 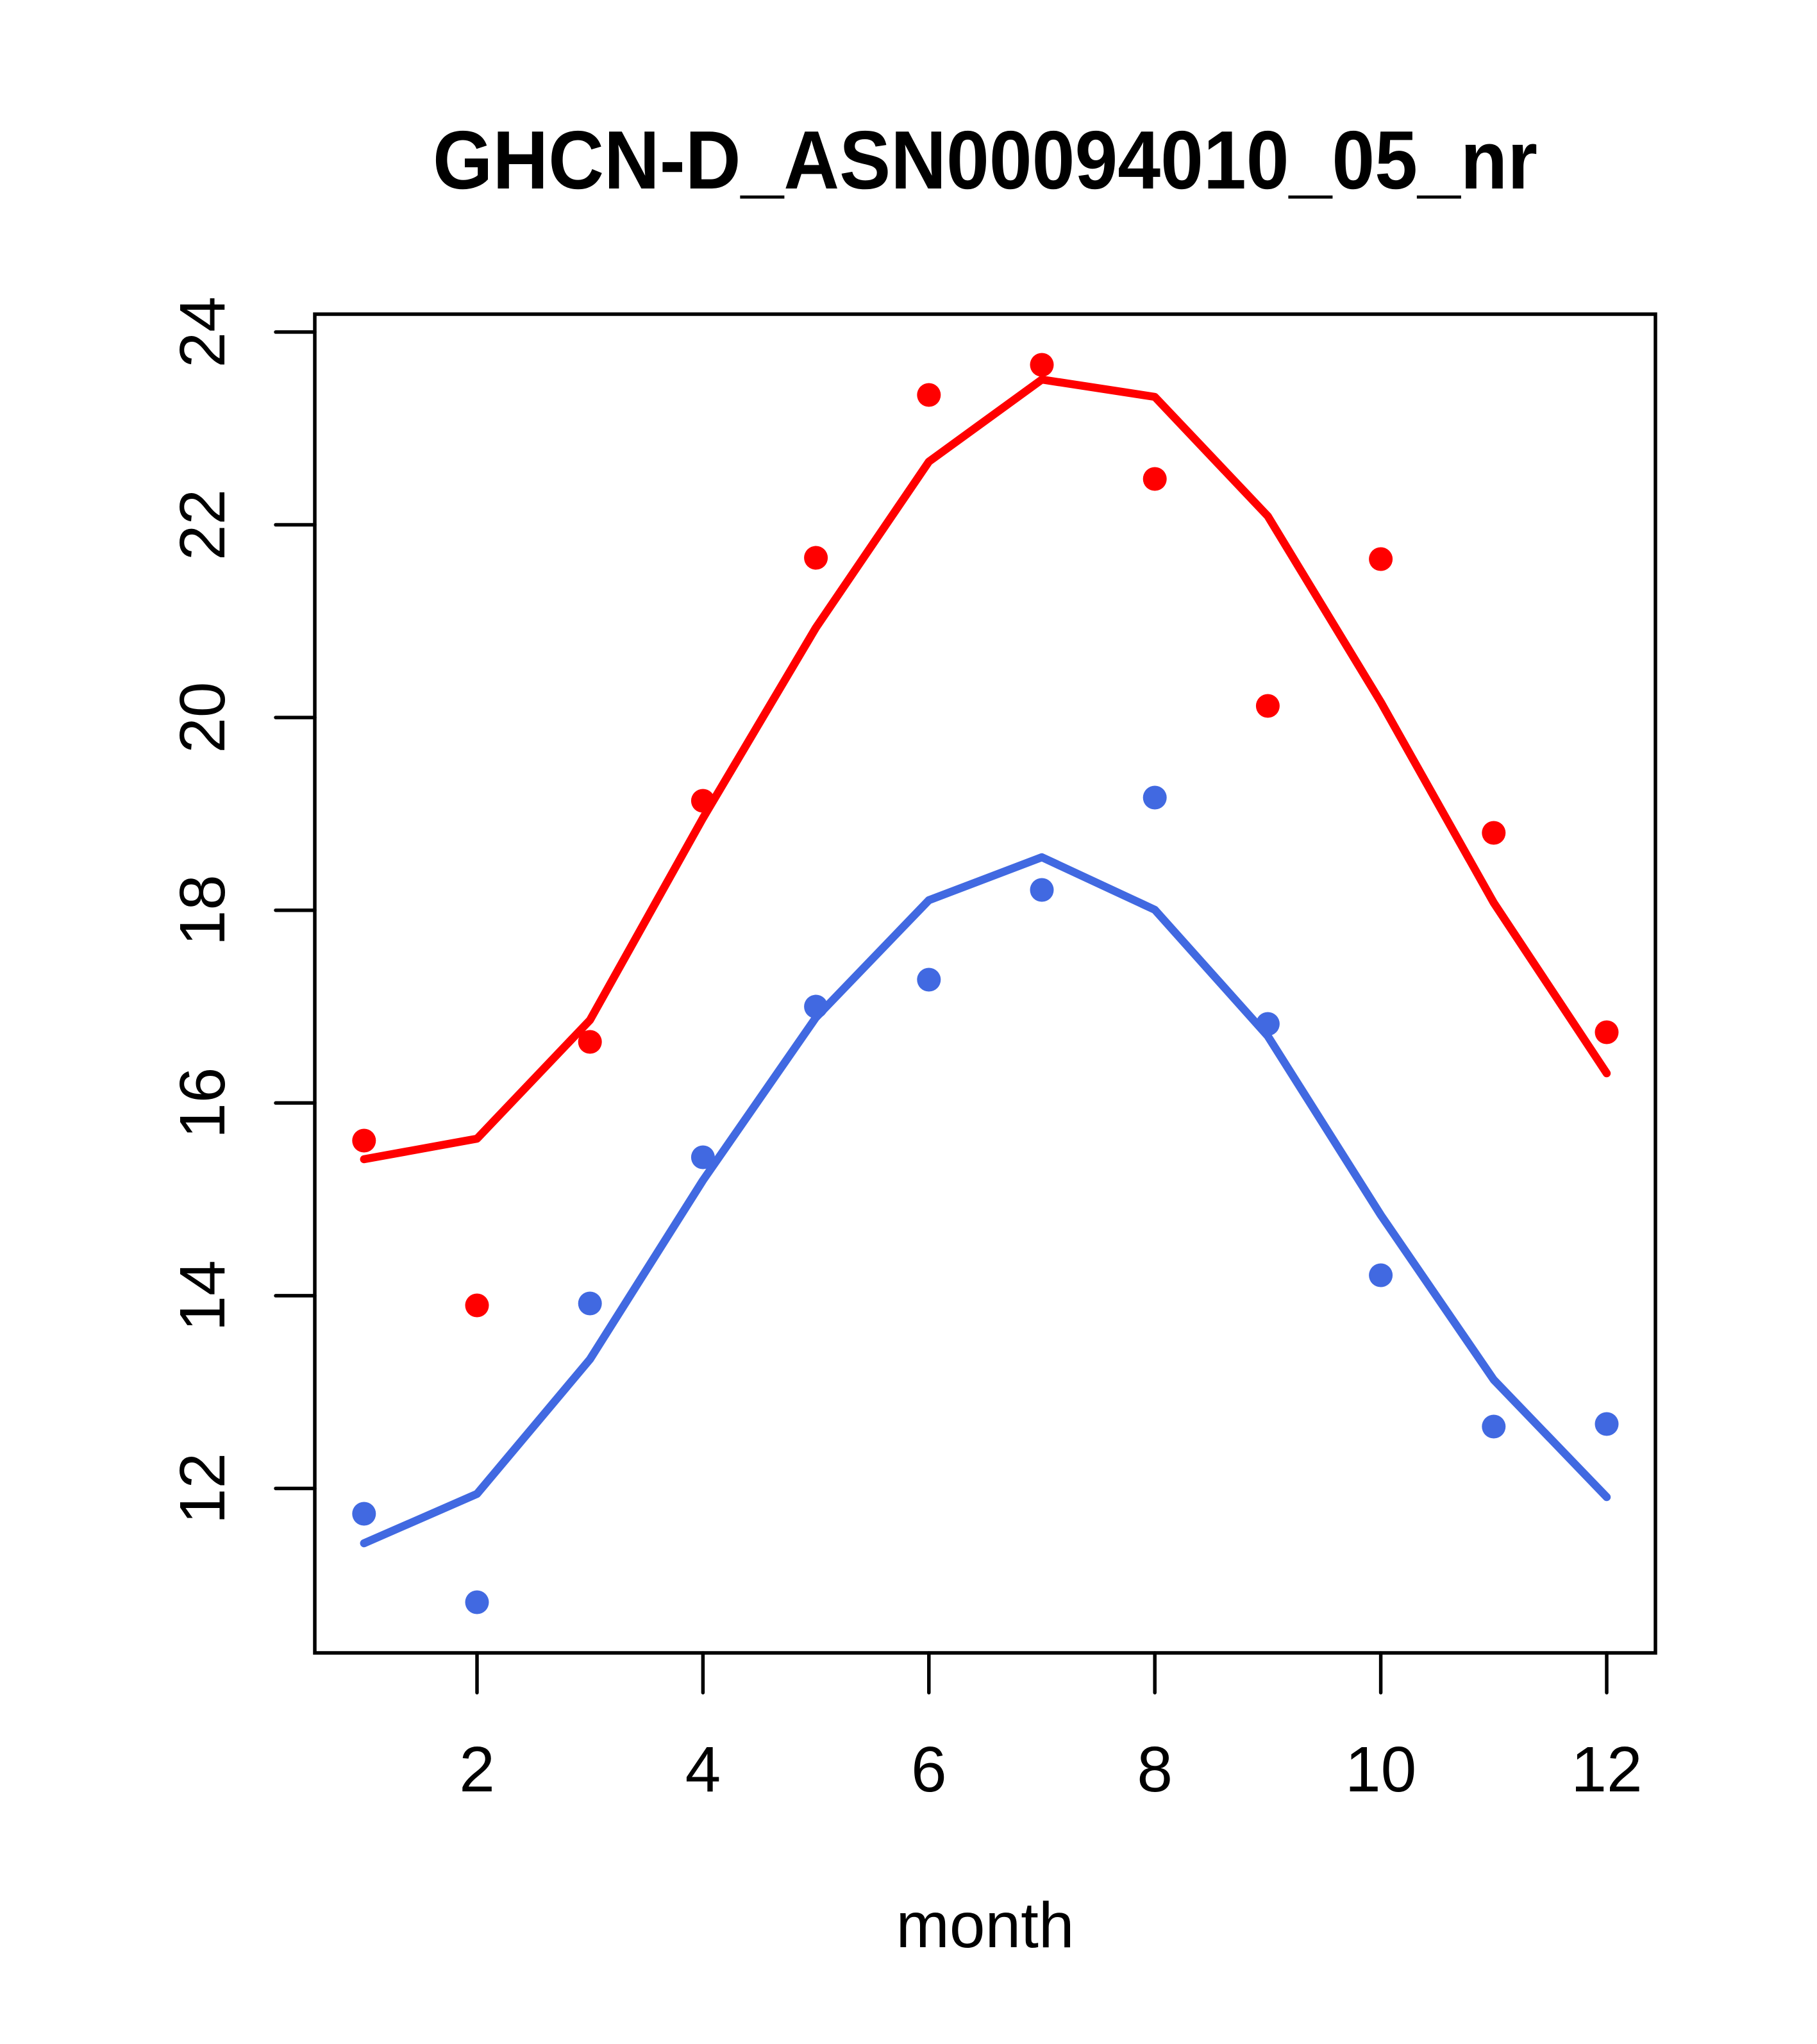 I want to click on svg-text: 10, so click(x=1381, y=1769).